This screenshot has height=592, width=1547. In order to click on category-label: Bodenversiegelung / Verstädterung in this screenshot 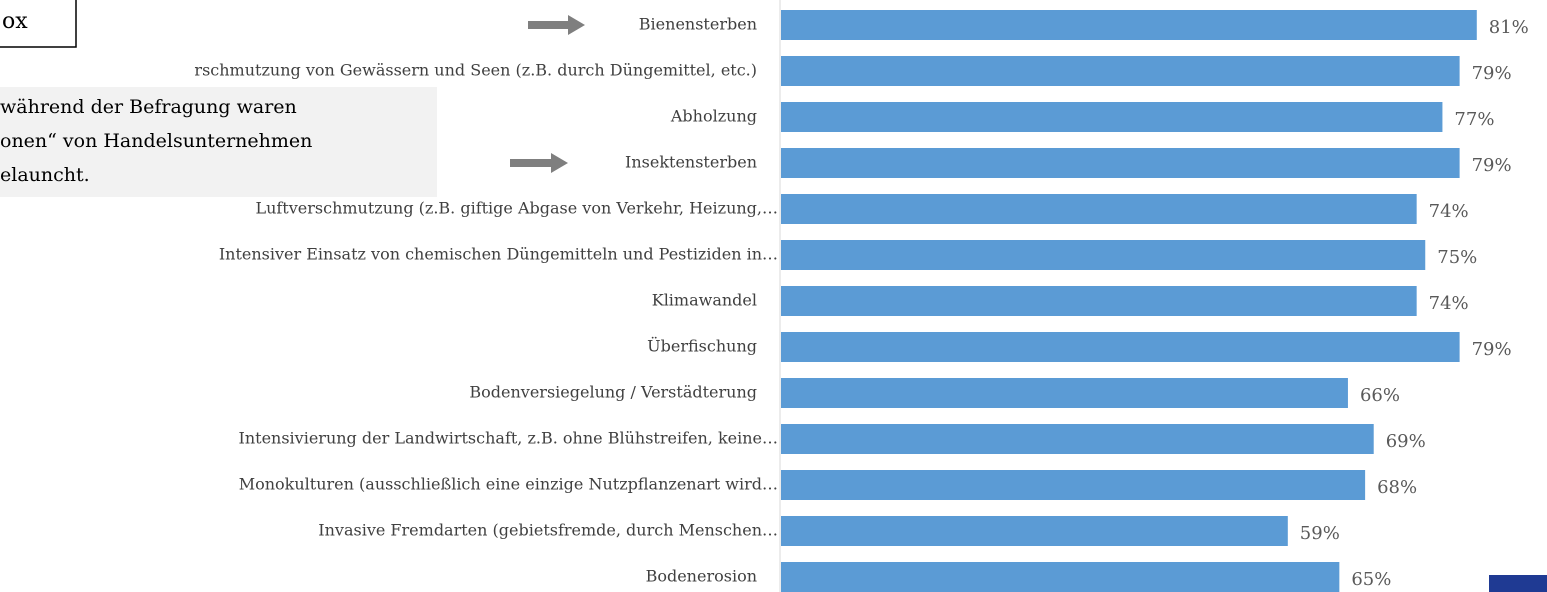, I will do `click(613, 392)`.